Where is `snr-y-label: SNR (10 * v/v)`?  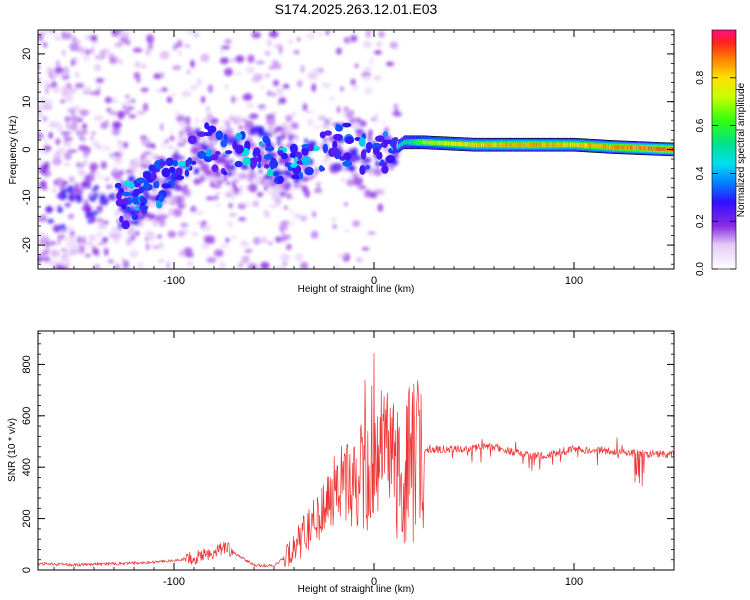
snr-y-label: SNR (10 * v/v) is located at coordinates (12, 450).